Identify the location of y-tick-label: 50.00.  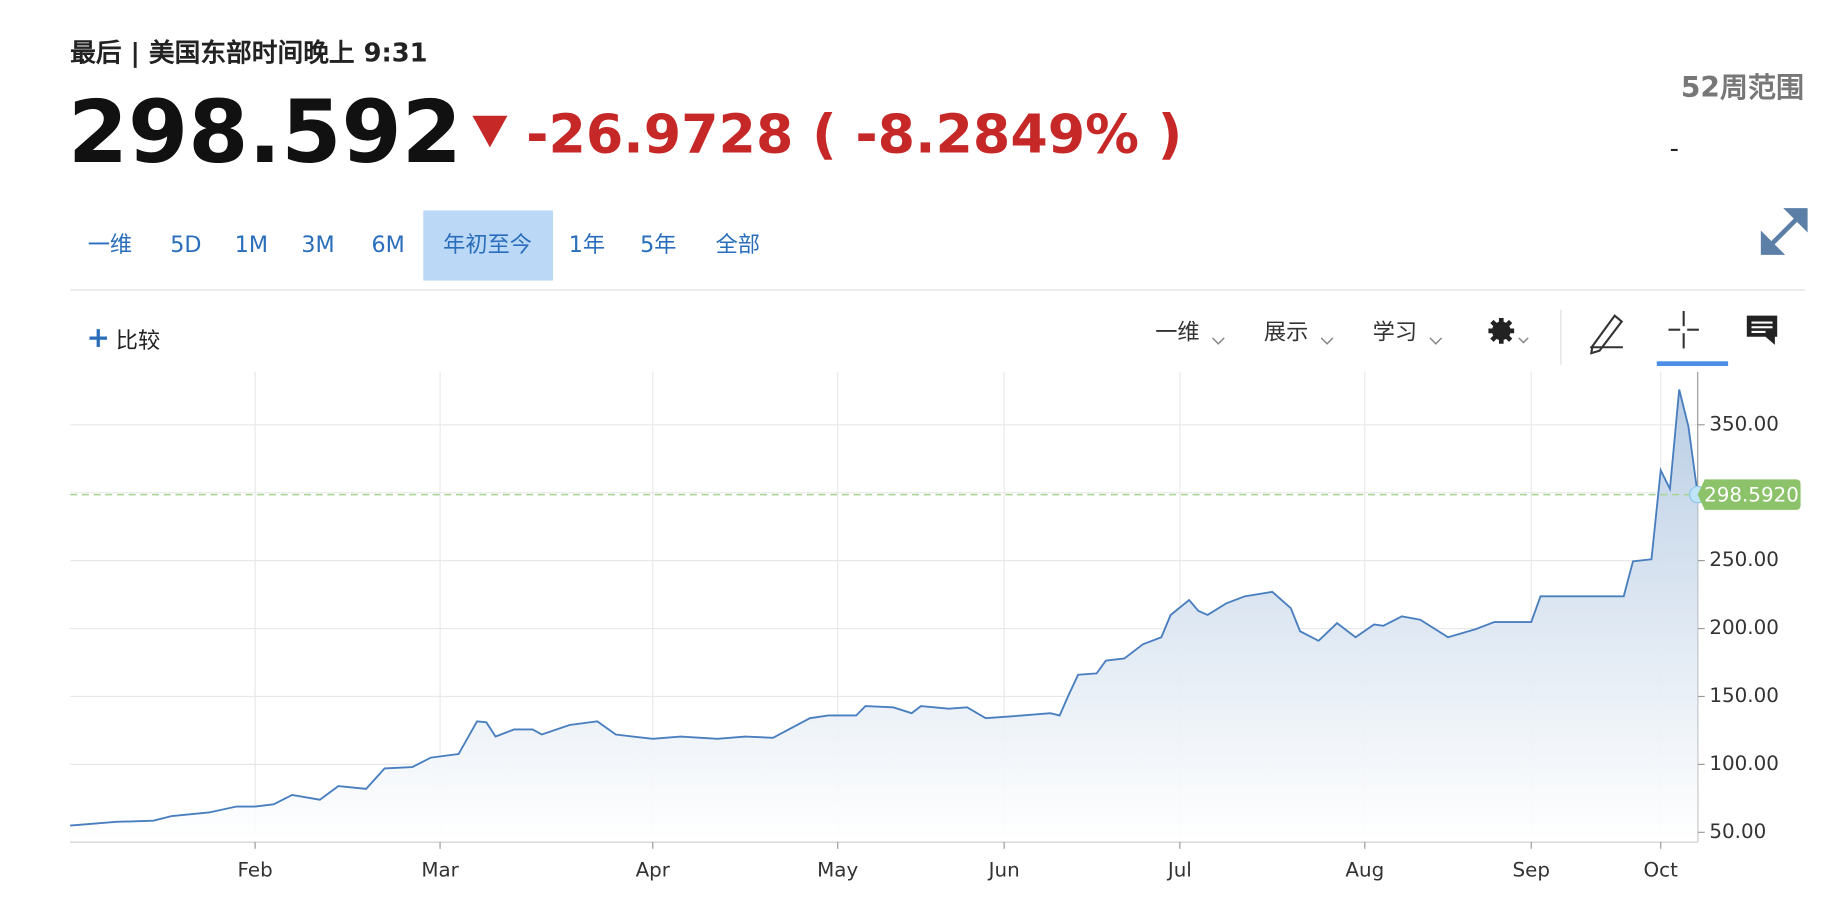
(1737, 831).